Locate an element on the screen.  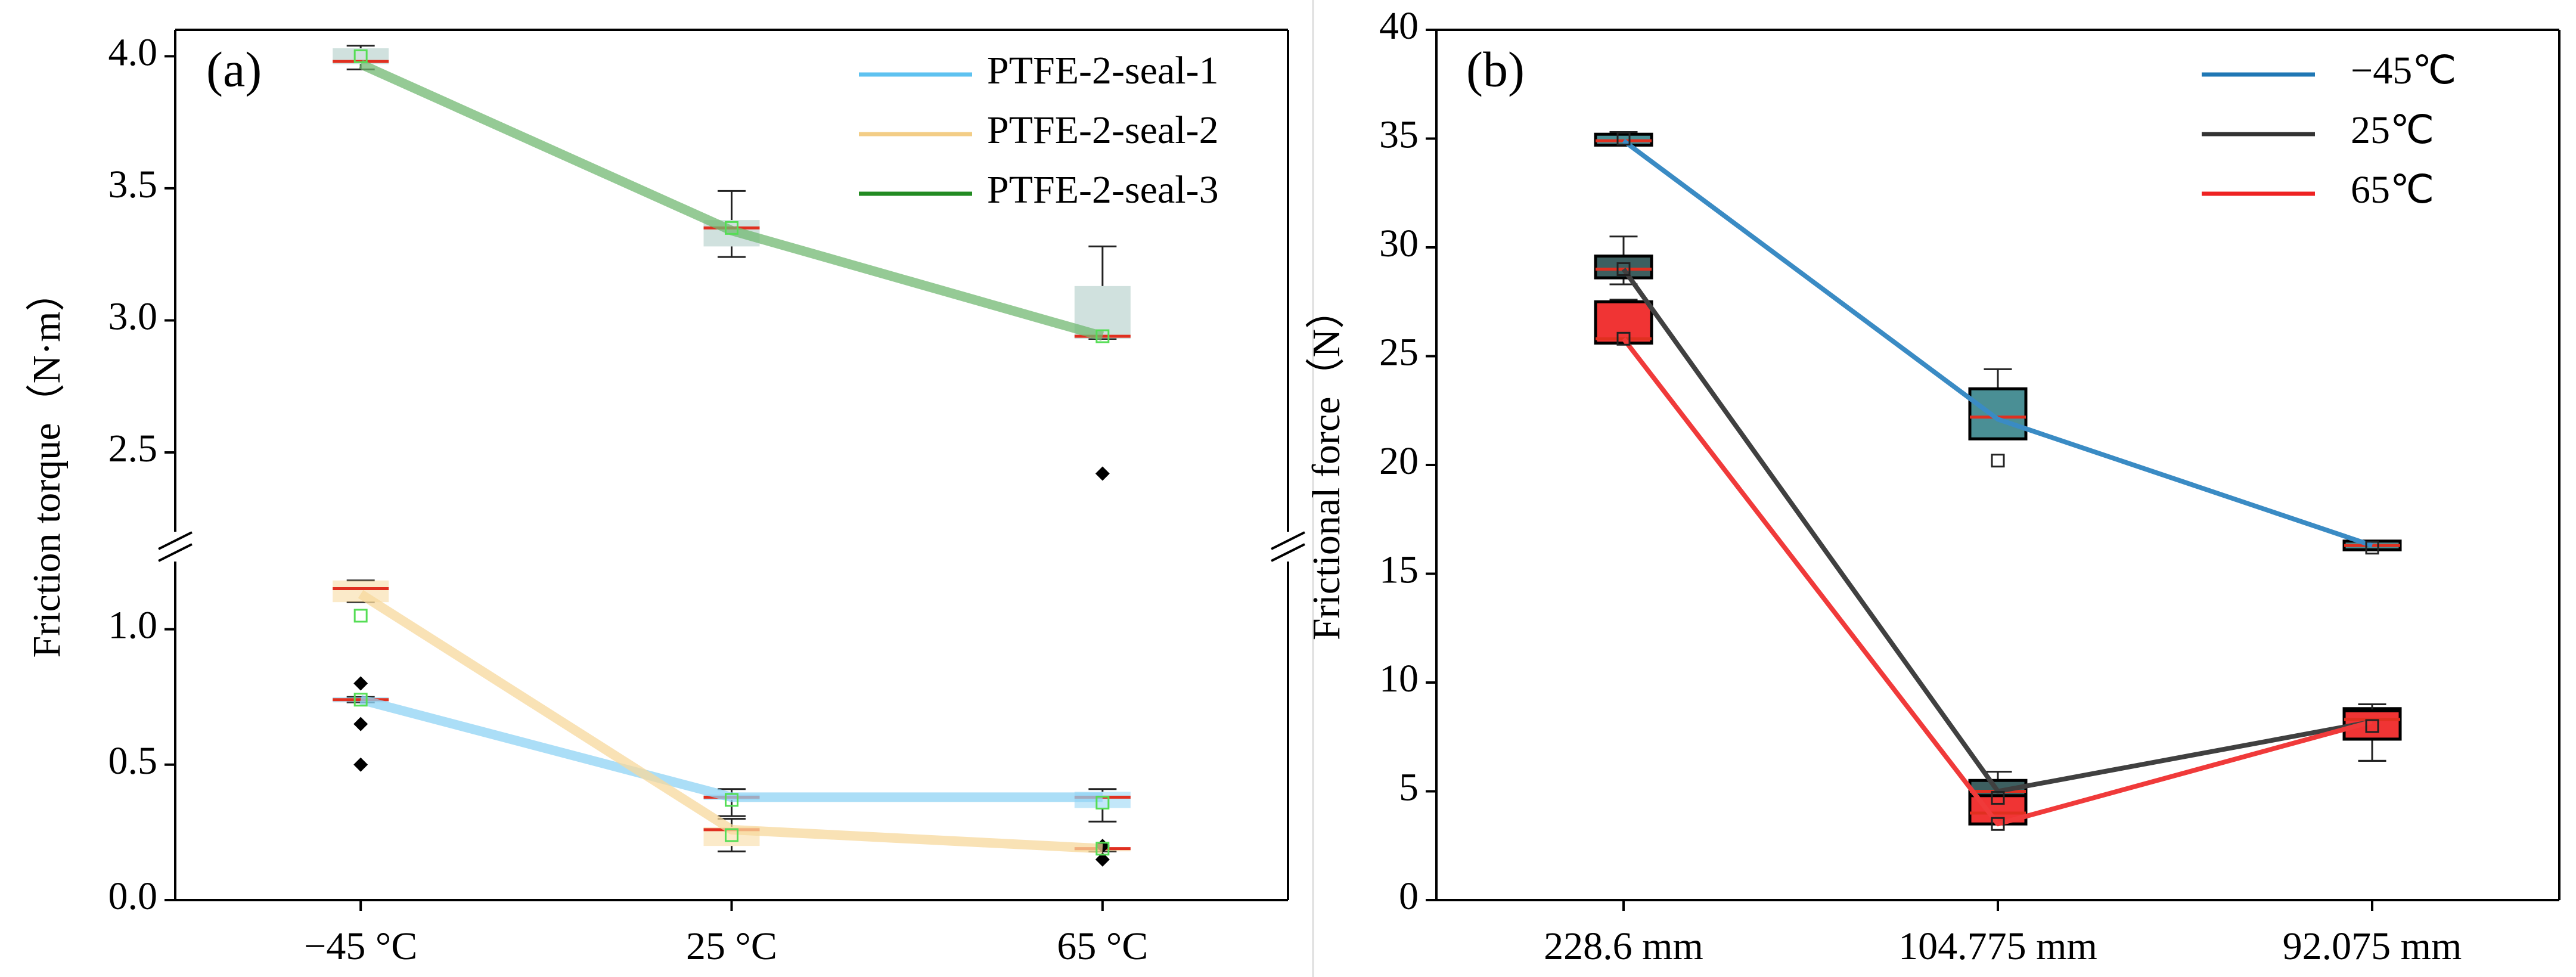
y-axis-label: Frictional force（N） is located at coordinates (1326, 465).